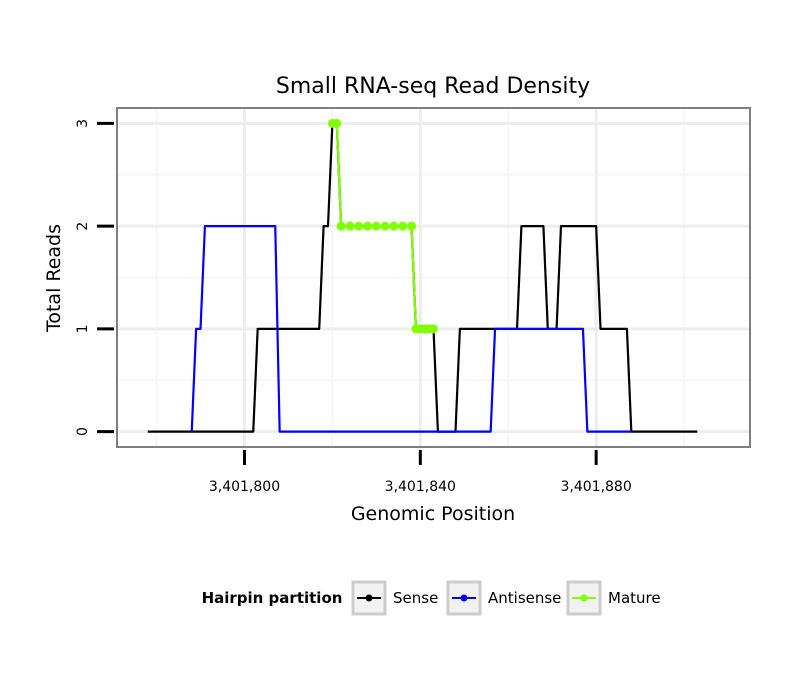  I want to click on legend: Hairpin partition Sense Antisense Mature, so click(431, 598).